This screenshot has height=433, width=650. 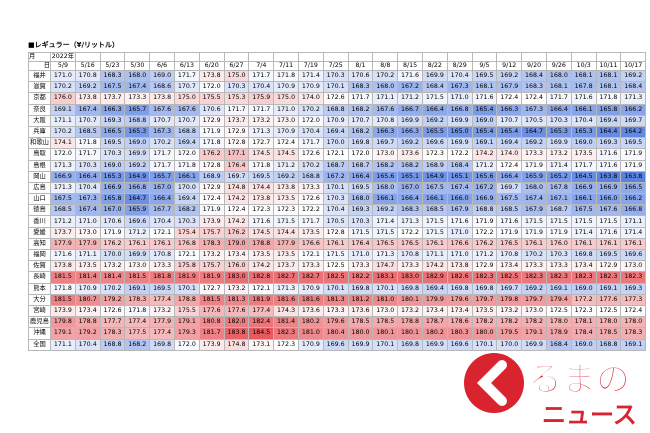 I want to click on price-cell: 173.2, so click(x=509, y=311).